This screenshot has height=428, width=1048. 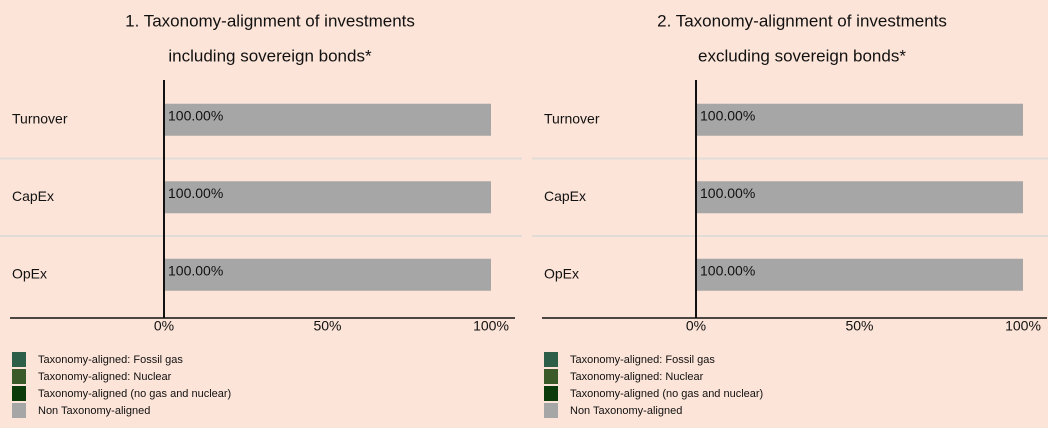 I want to click on chart-title: excluding sovereign bonds*, so click(x=802, y=55).